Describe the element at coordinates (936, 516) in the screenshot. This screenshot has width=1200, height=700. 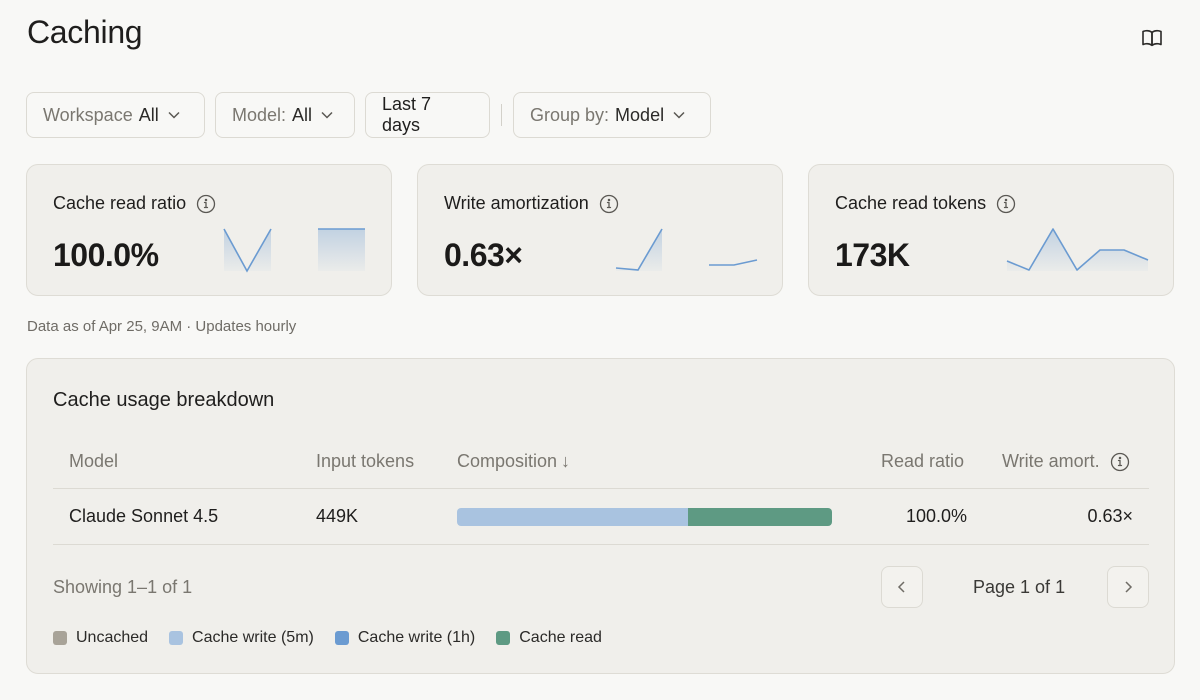
I see `cell-read-ratio: 100.0%` at that location.